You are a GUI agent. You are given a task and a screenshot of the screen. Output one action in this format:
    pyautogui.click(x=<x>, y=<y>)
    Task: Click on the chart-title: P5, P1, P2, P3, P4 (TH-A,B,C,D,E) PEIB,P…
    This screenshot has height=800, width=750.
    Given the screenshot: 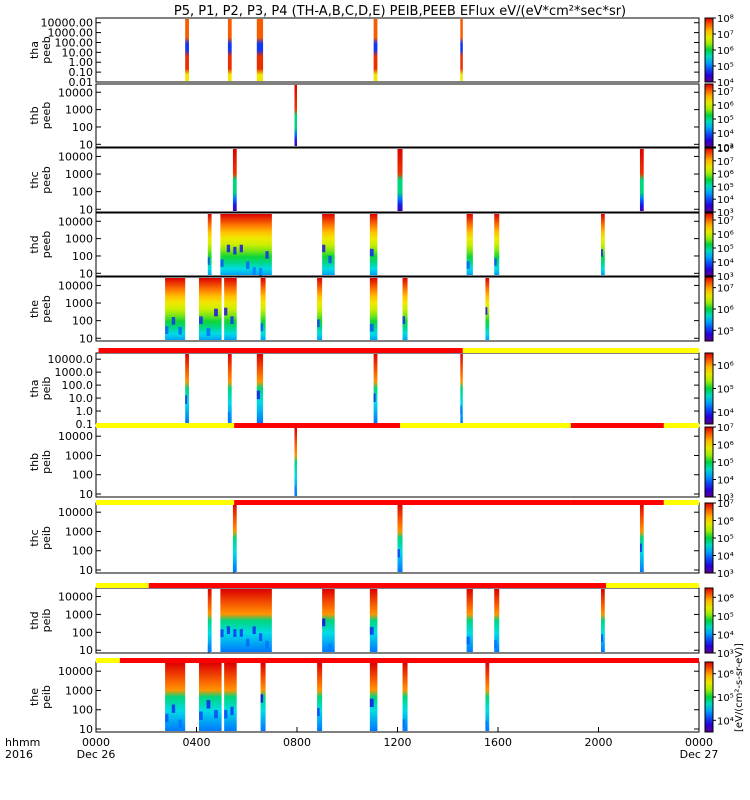 What is the action you would take?
    pyautogui.click(x=400, y=11)
    